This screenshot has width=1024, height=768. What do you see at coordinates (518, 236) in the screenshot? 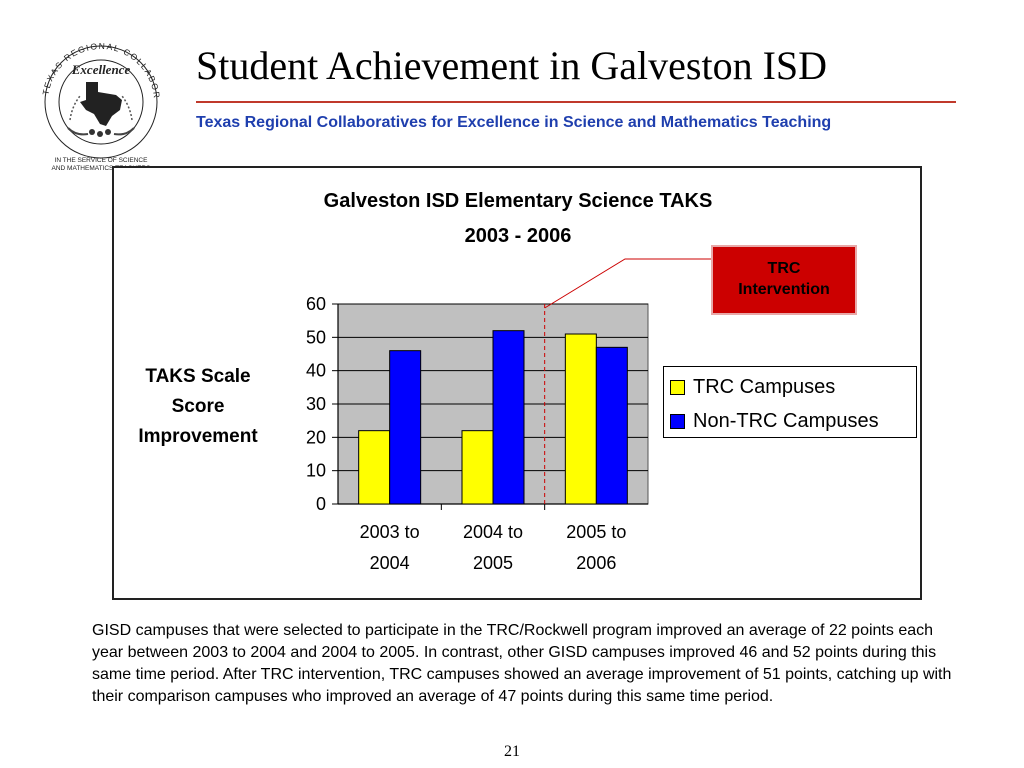
I see `chart-subtitle: 2003 - 2006` at bounding box center [518, 236].